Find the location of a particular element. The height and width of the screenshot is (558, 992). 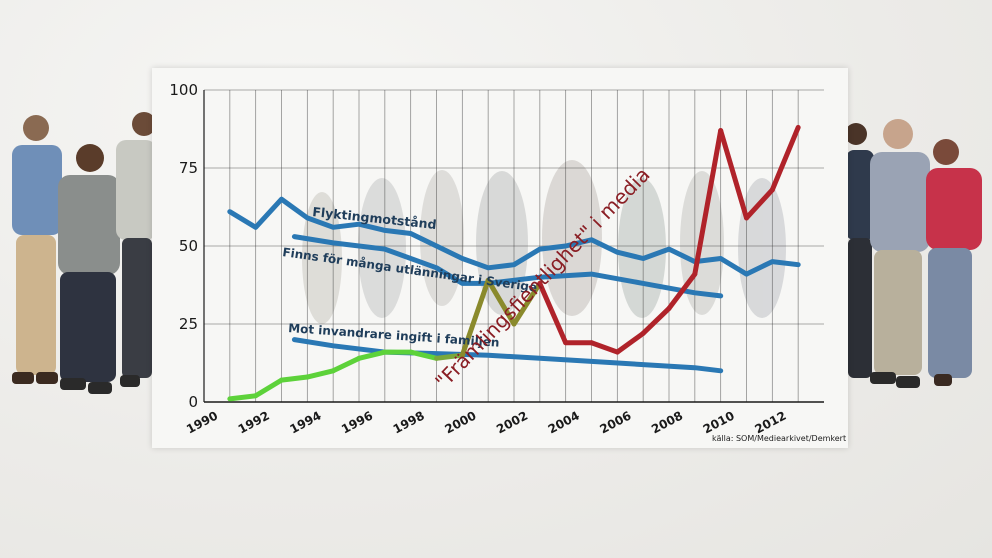

x-tick-label: 1994 is located at coordinates (305, 422).